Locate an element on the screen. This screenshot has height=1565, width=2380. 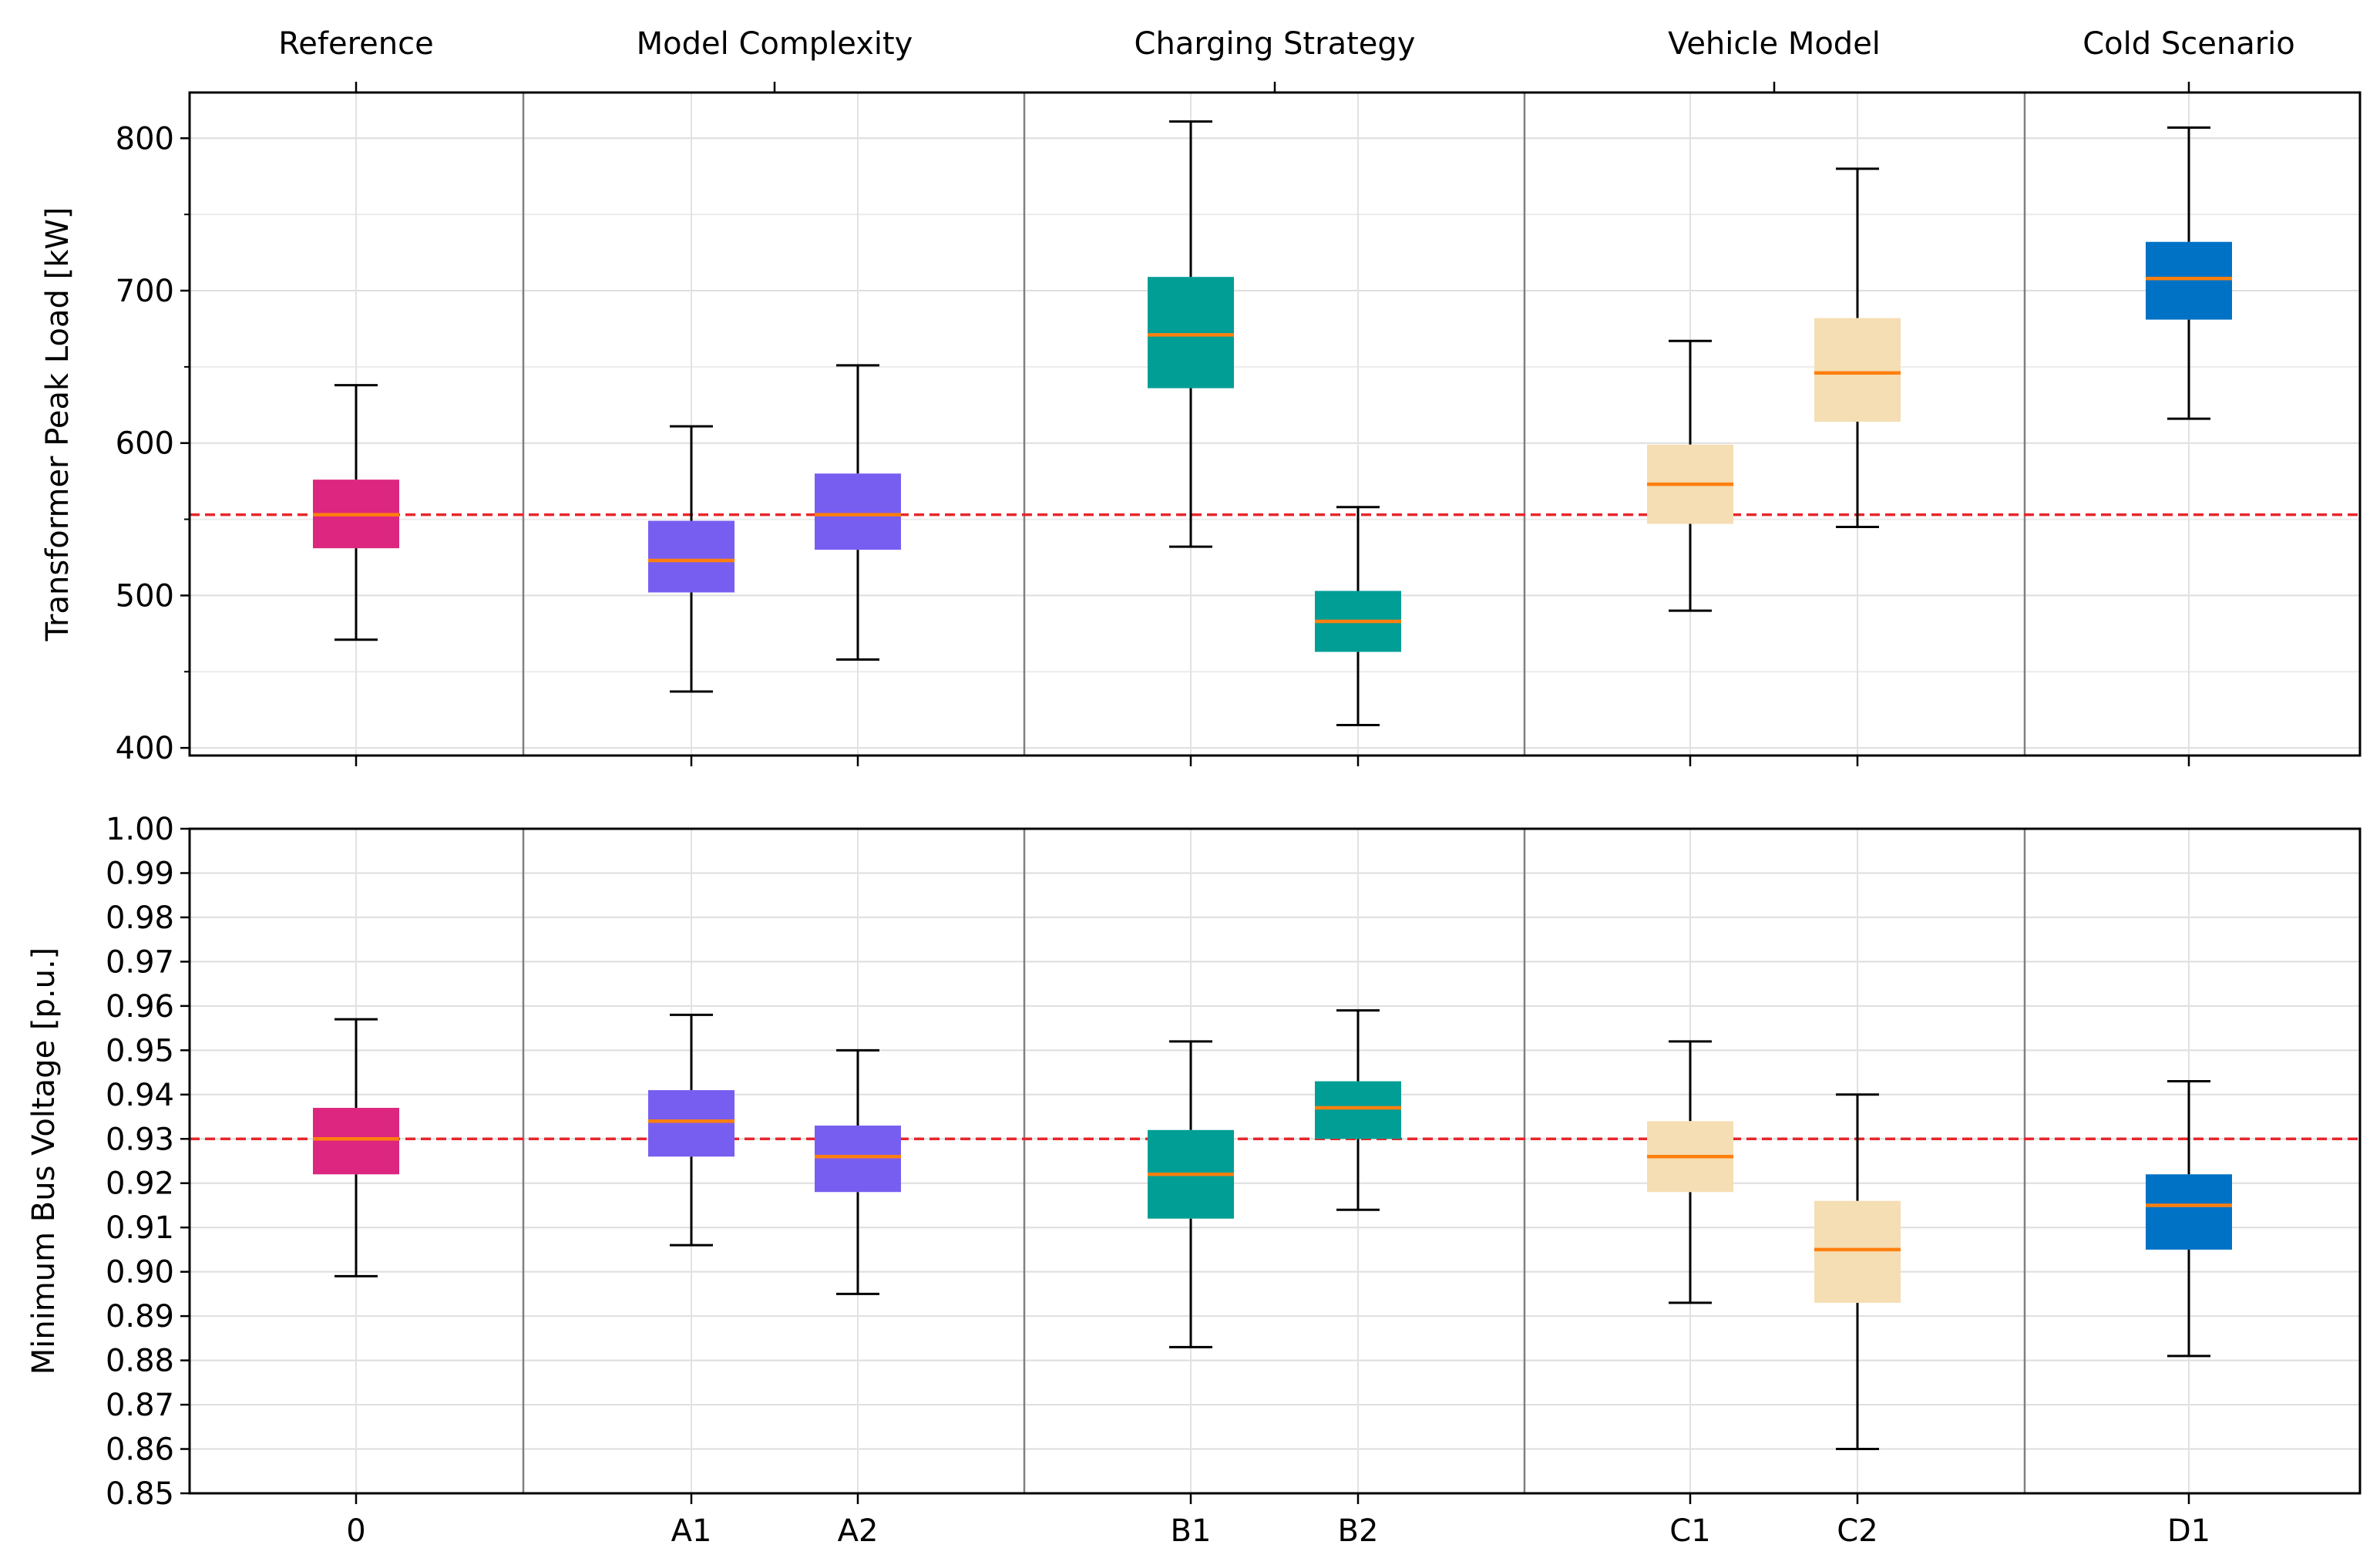
y-tick-label: 0.95 is located at coordinates (140, 1051).